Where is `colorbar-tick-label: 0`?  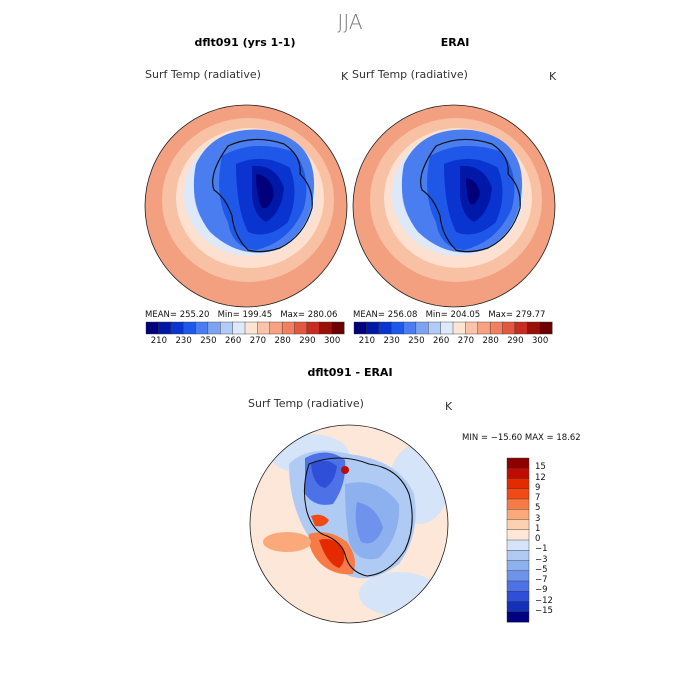 colorbar-tick-label: 0 is located at coordinates (538, 539).